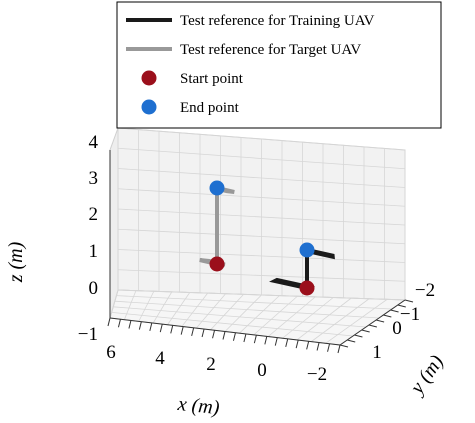  I want to click on legend-label: End point, so click(210, 108).